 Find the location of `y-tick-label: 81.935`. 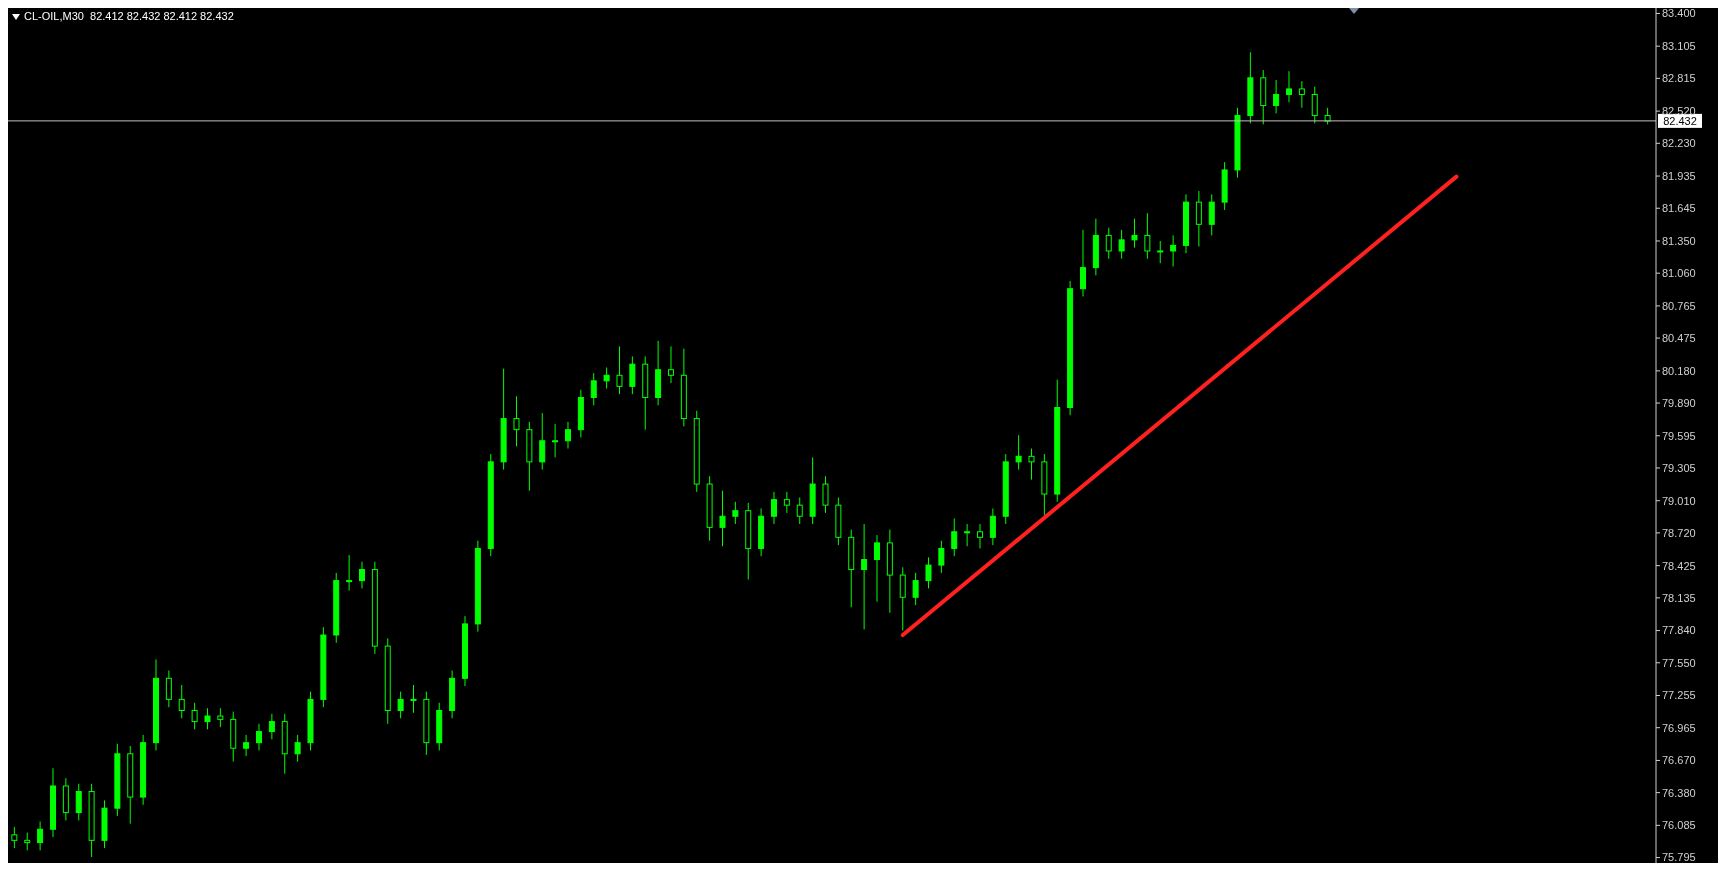

y-tick-label: 81.935 is located at coordinates (1679, 175).